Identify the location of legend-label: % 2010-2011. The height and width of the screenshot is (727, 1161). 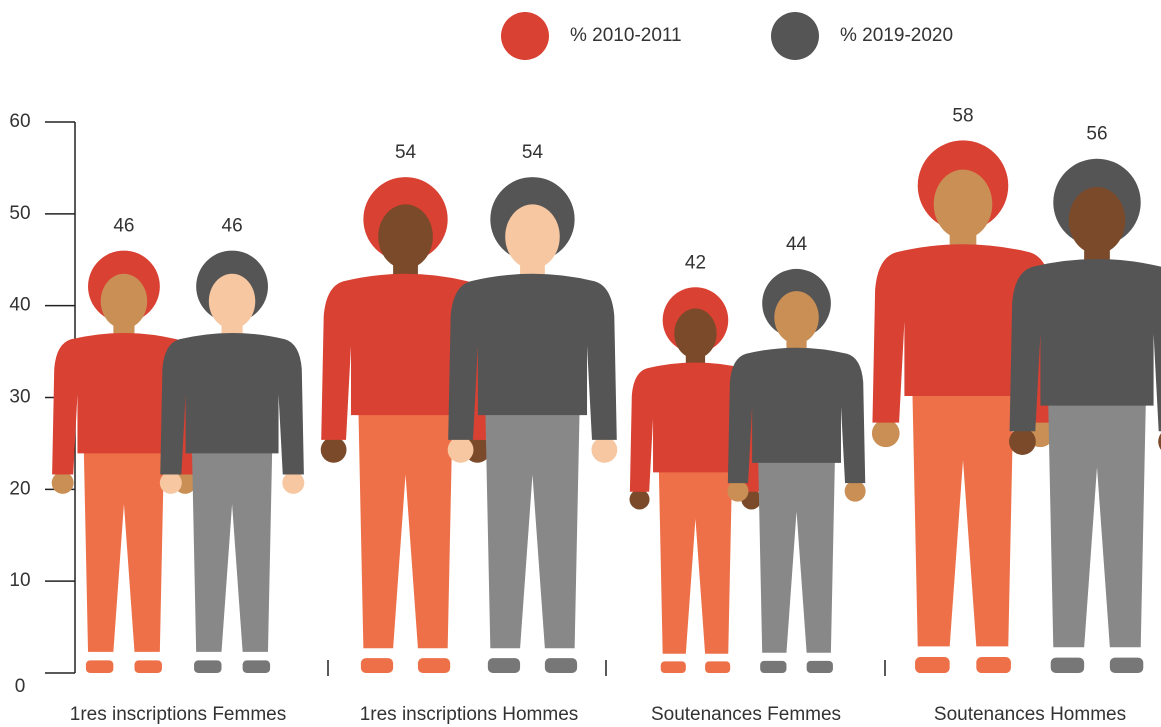
(626, 35).